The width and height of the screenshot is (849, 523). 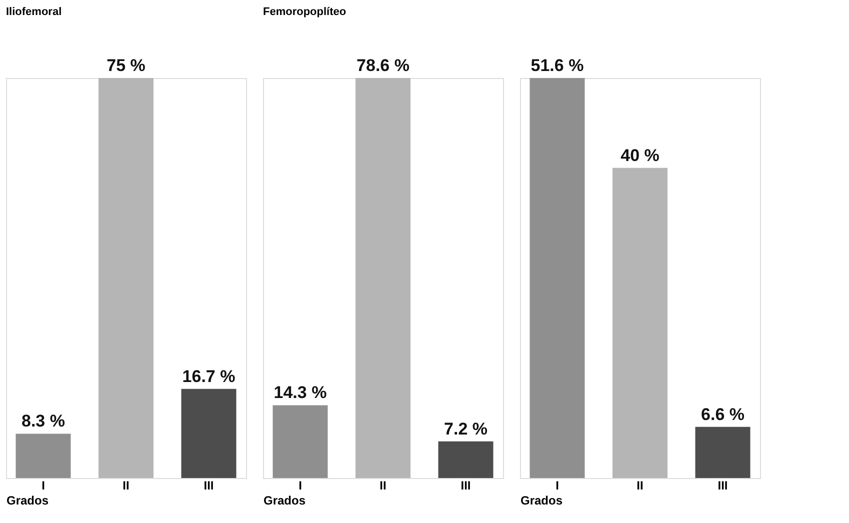 What do you see at coordinates (640, 155) in the screenshot?
I see `data-label: 40 %` at bounding box center [640, 155].